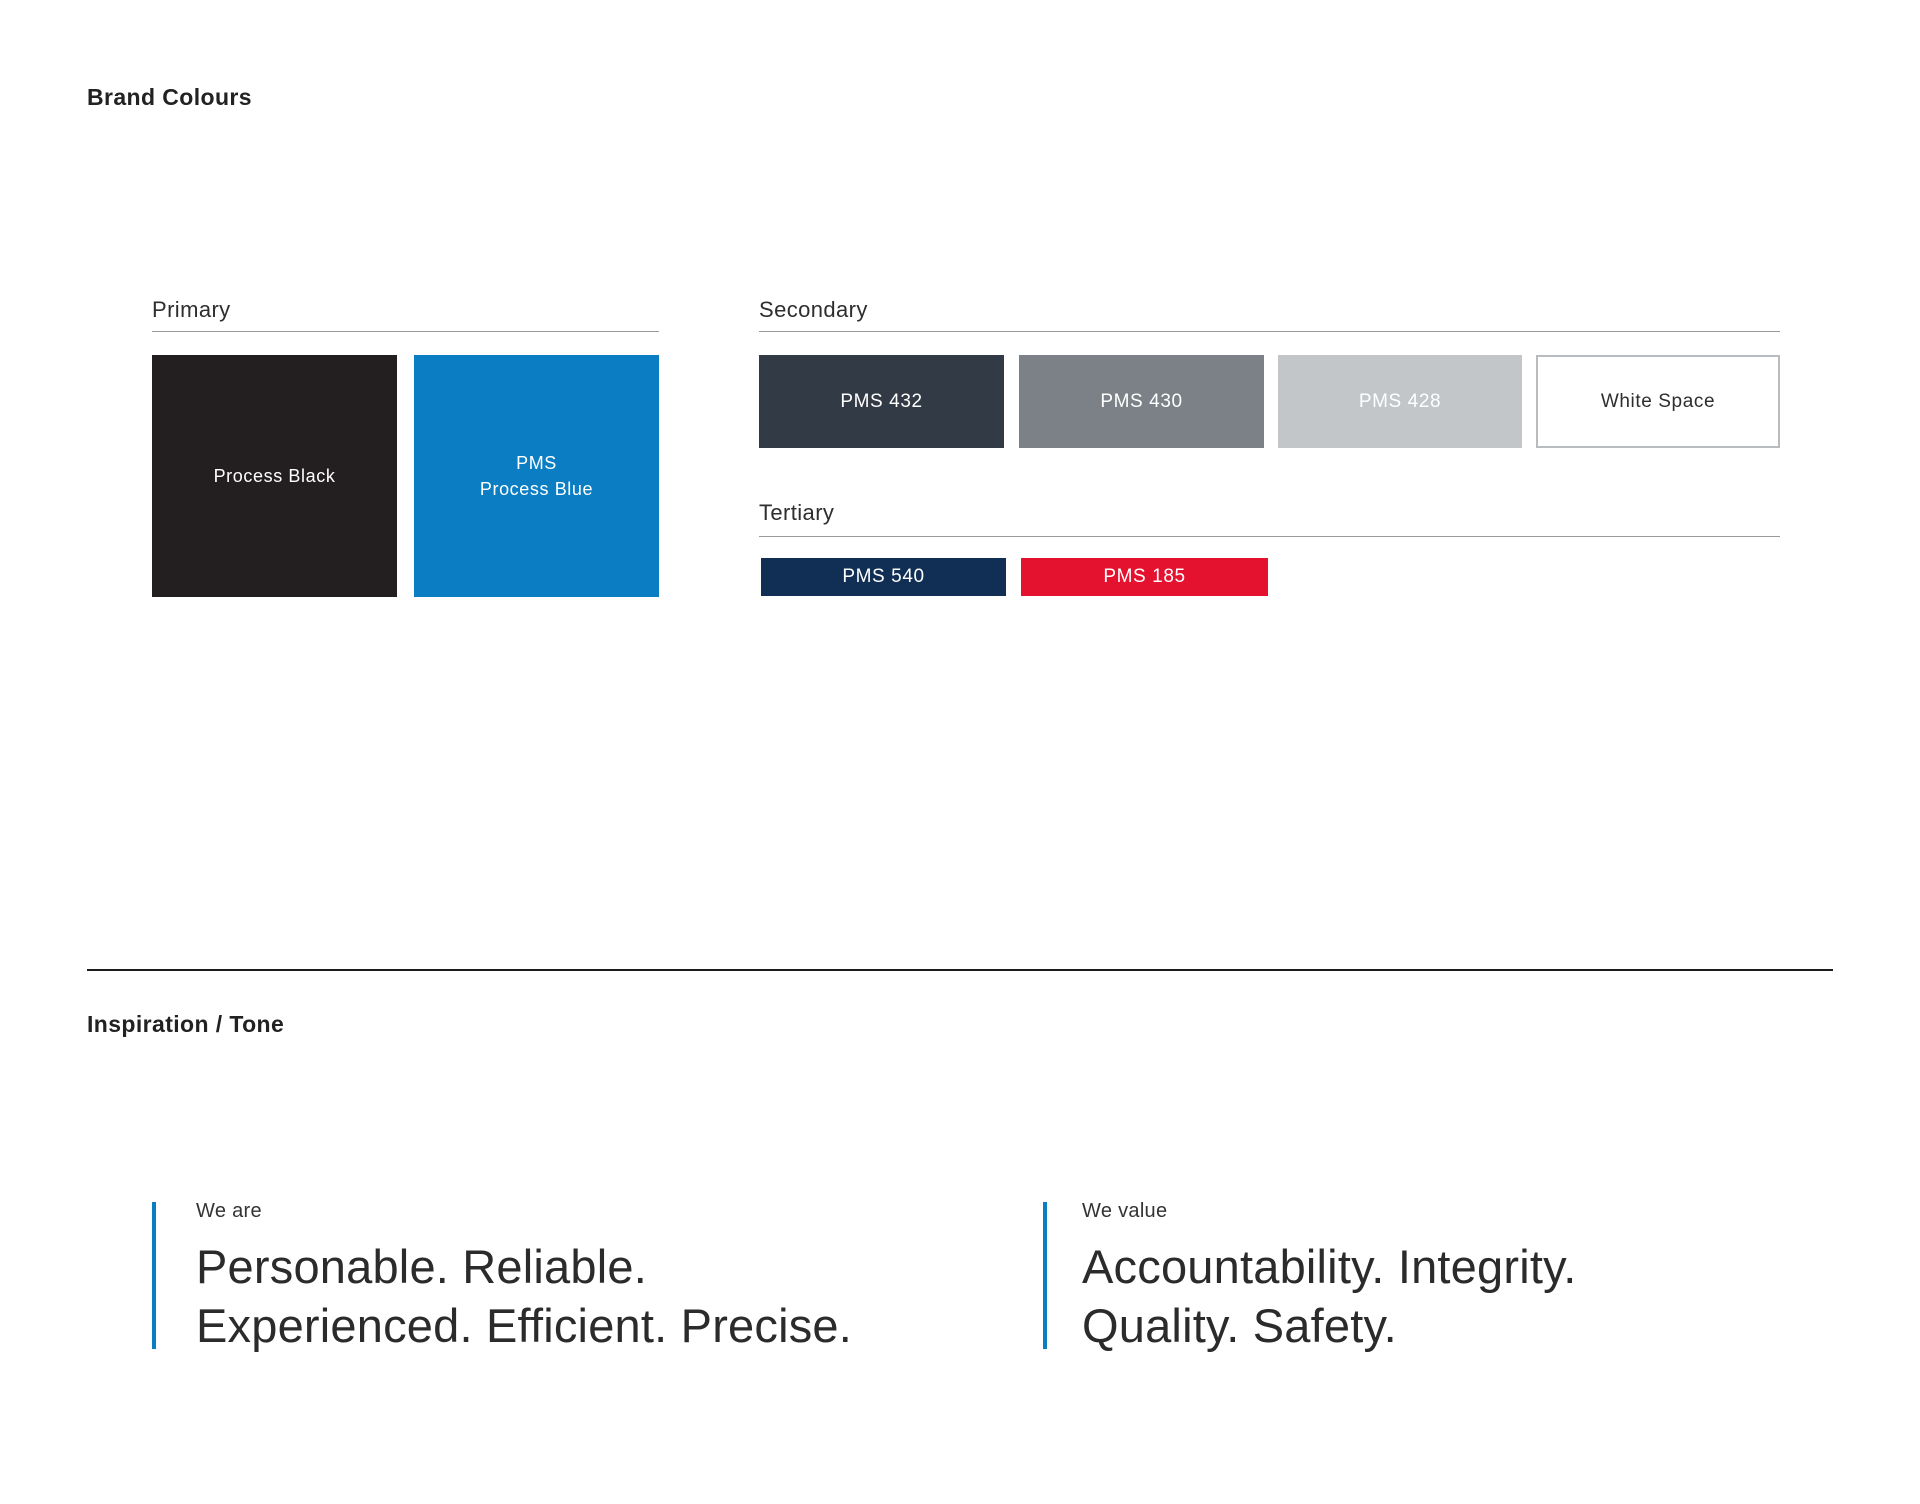 The height and width of the screenshot is (1504, 1920). Describe the element at coordinates (1125, 1211) in the screenshot. I see `quote-we-value-eyebrow: We value` at that location.